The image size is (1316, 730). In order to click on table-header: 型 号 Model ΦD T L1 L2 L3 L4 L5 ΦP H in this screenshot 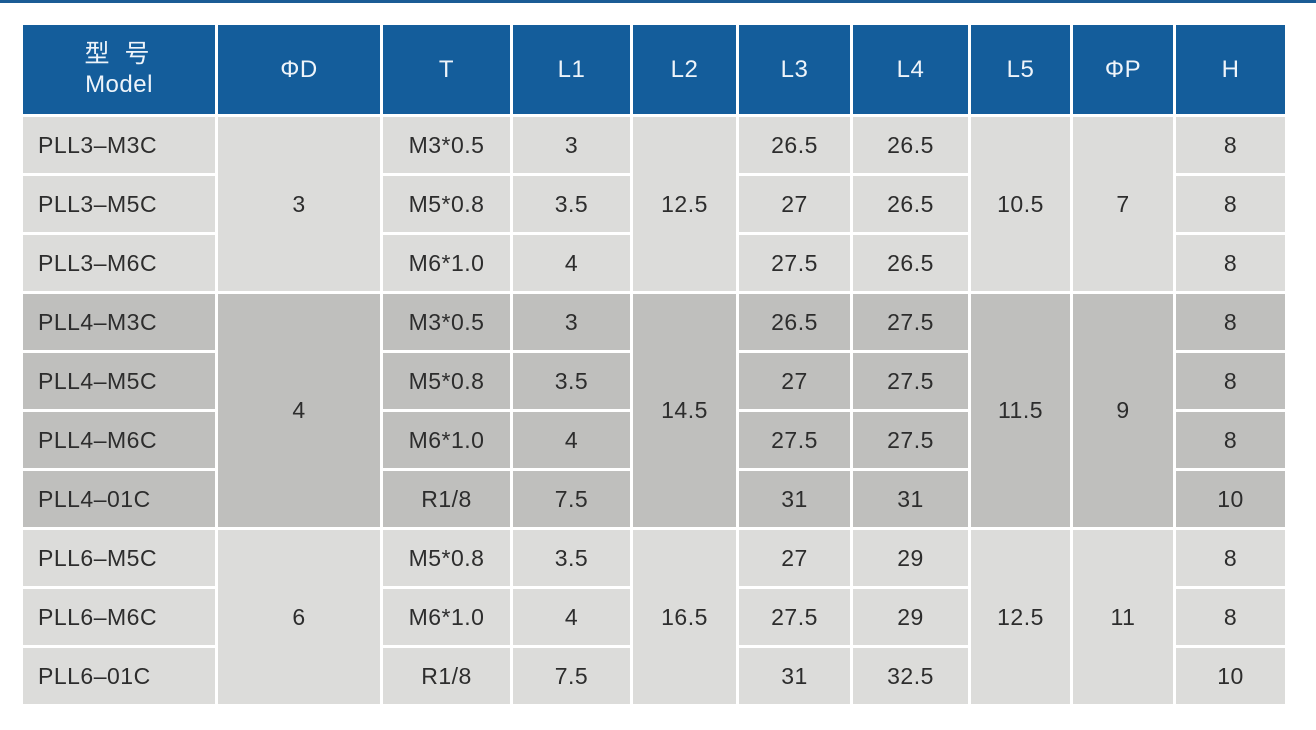, I will do `click(654, 69)`.